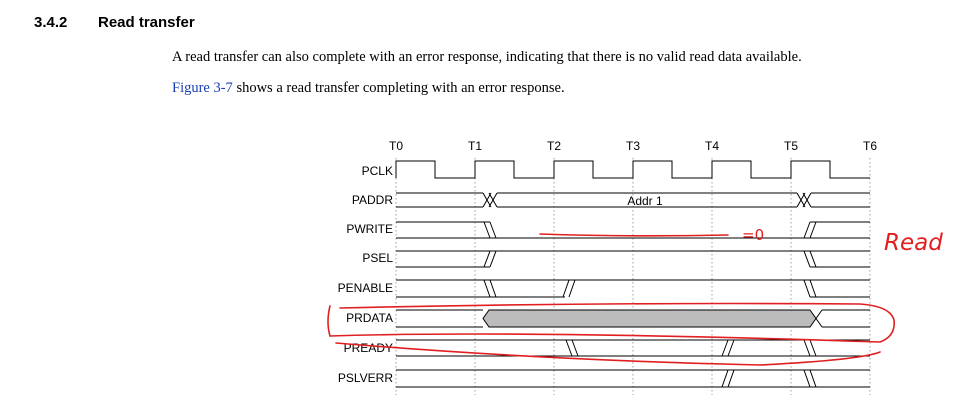  What do you see at coordinates (365, 378) in the screenshot?
I see `signal-label-pslverr: PSLVERR` at bounding box center [365, 378].